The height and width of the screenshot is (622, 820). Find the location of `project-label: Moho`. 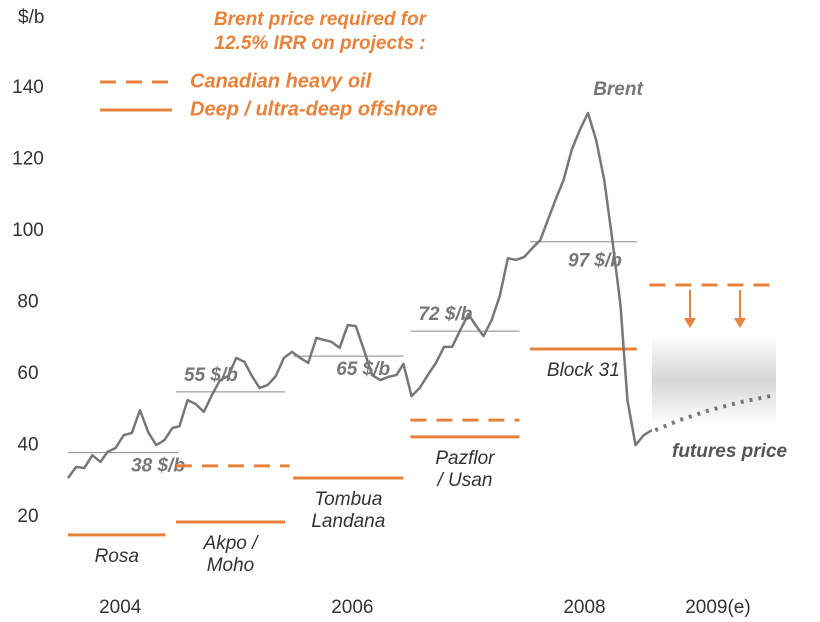

project-label: Moho is located at coordinates (231, 565).